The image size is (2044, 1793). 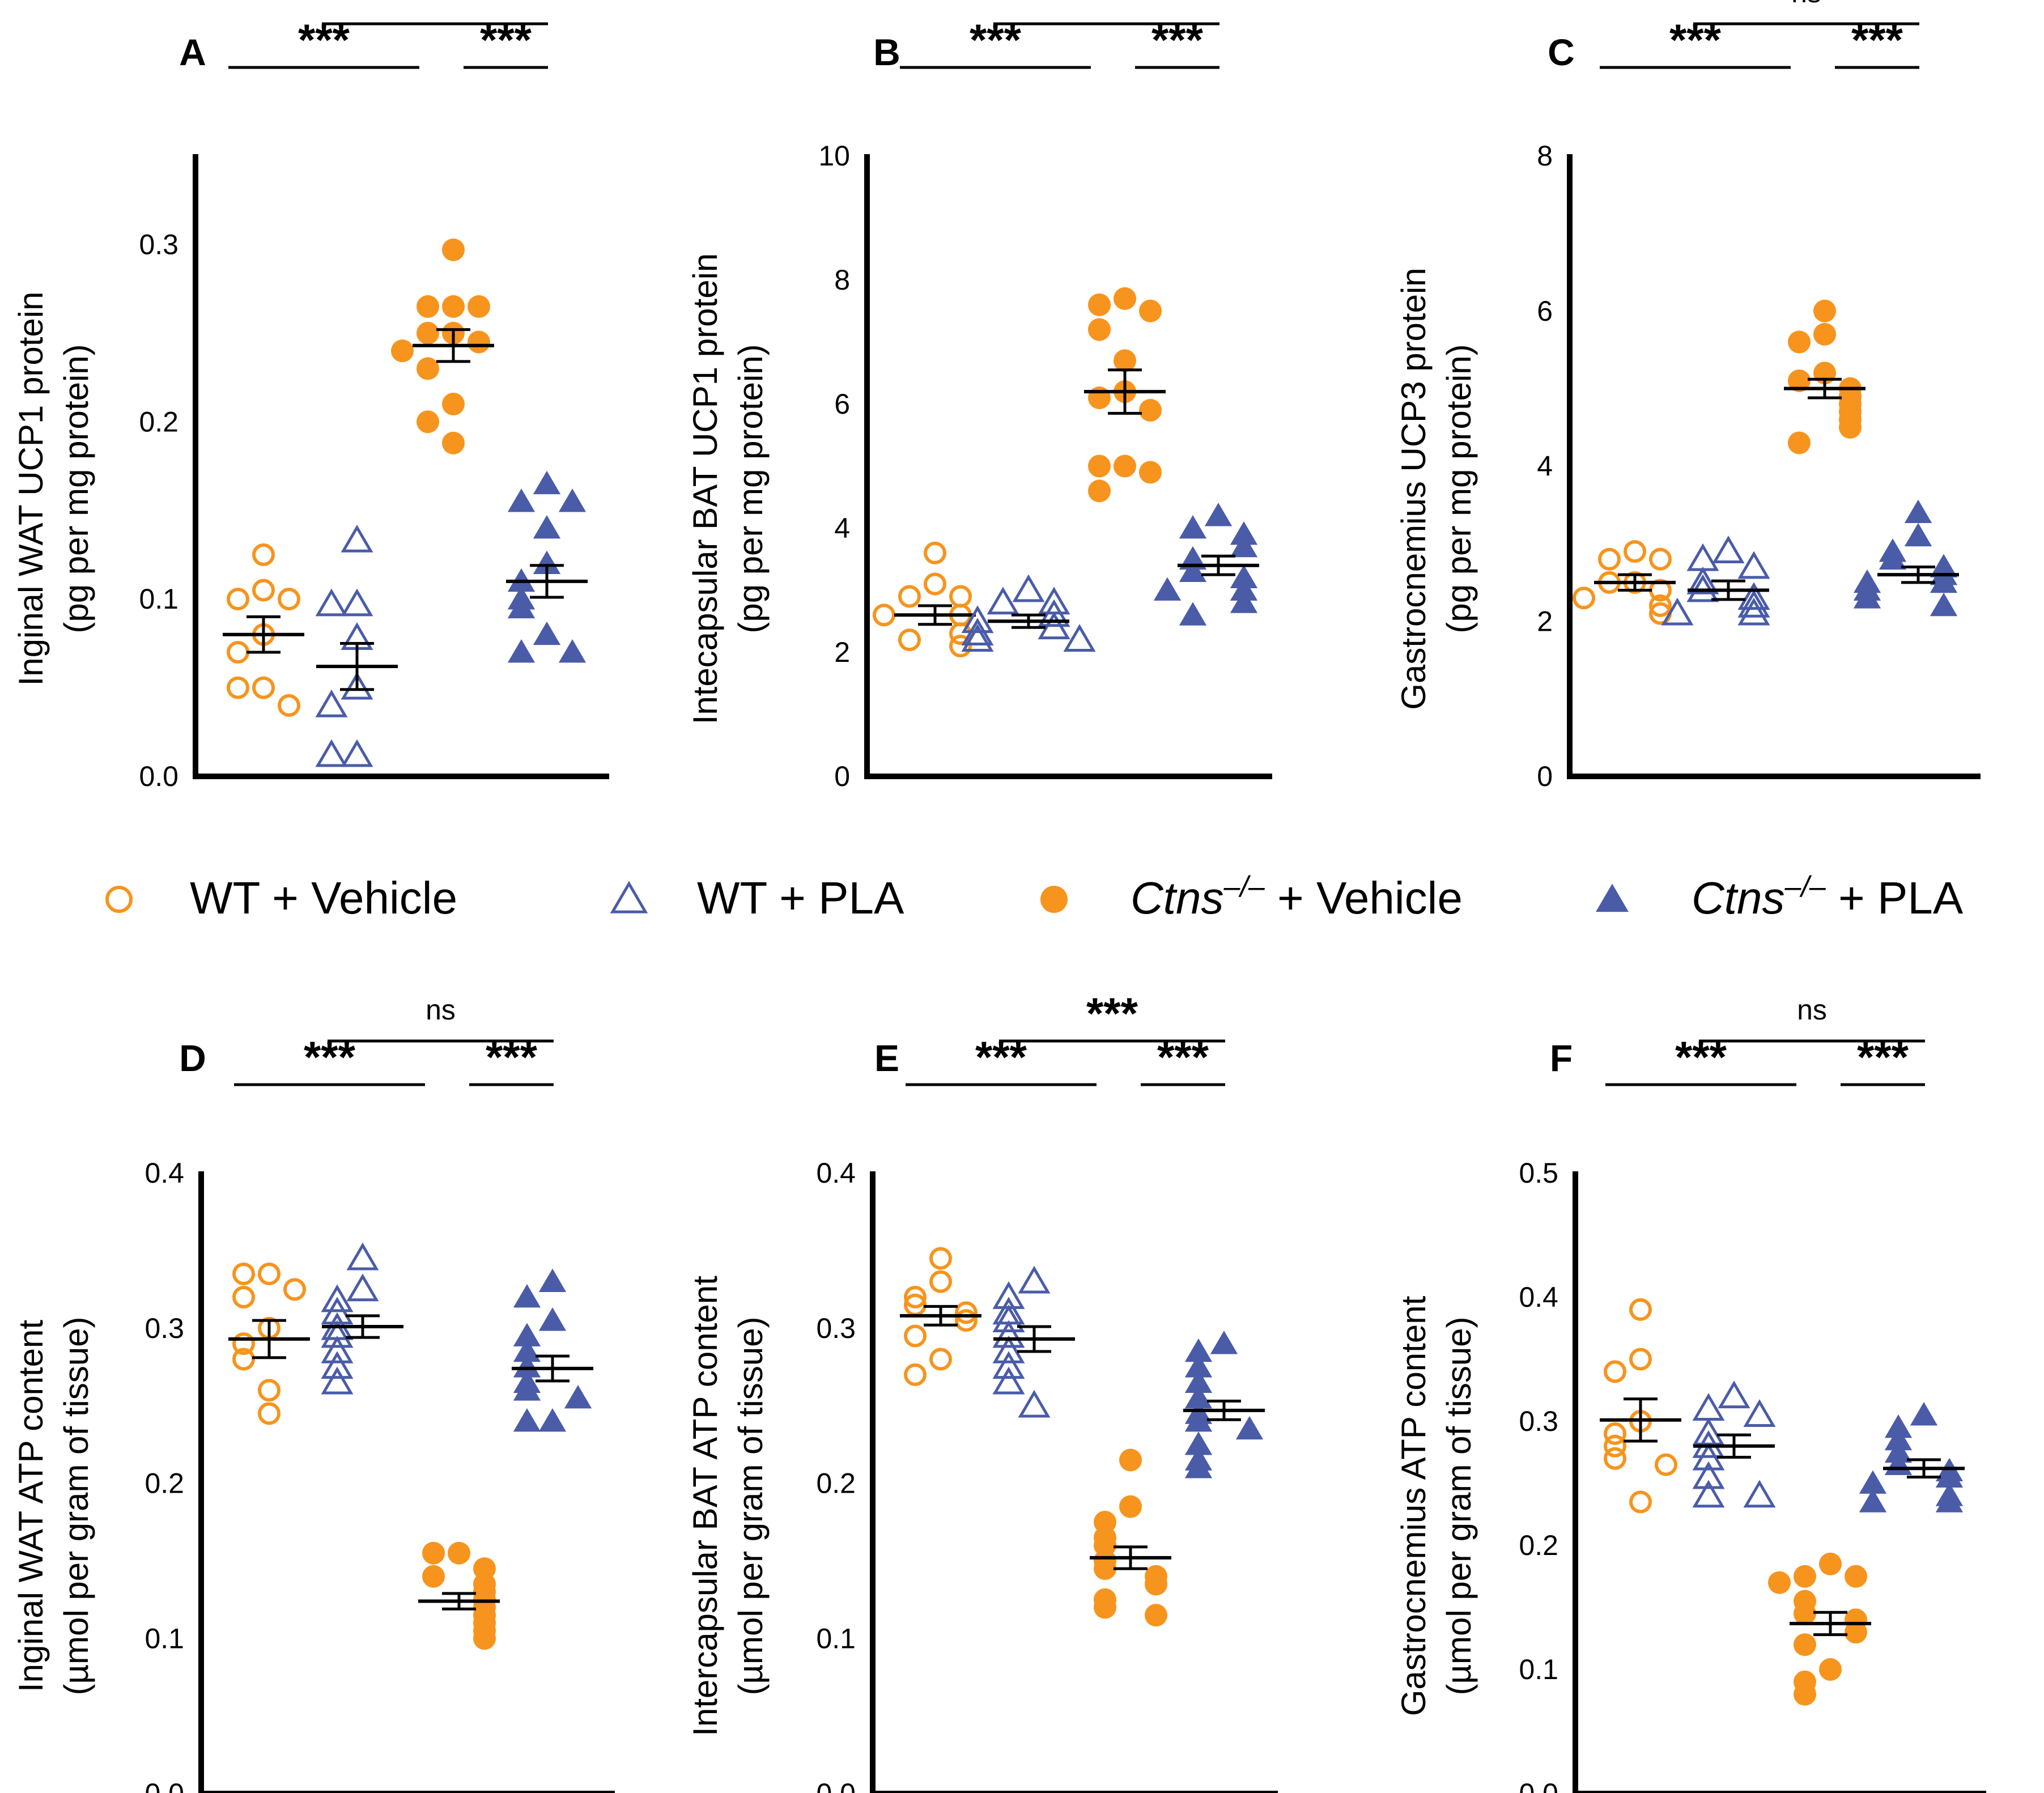 What do you see at coordinates (1806, 5) in the screenshot?
I see `significance-ns: ns` at bounding box center [1806, 5].